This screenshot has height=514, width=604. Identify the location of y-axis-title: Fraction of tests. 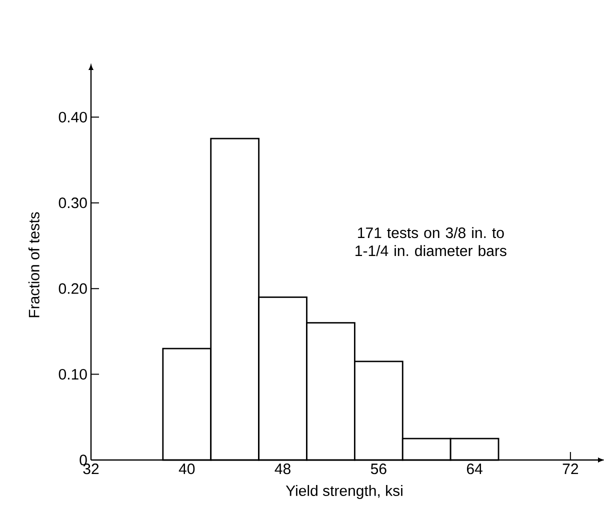
(34, 265).